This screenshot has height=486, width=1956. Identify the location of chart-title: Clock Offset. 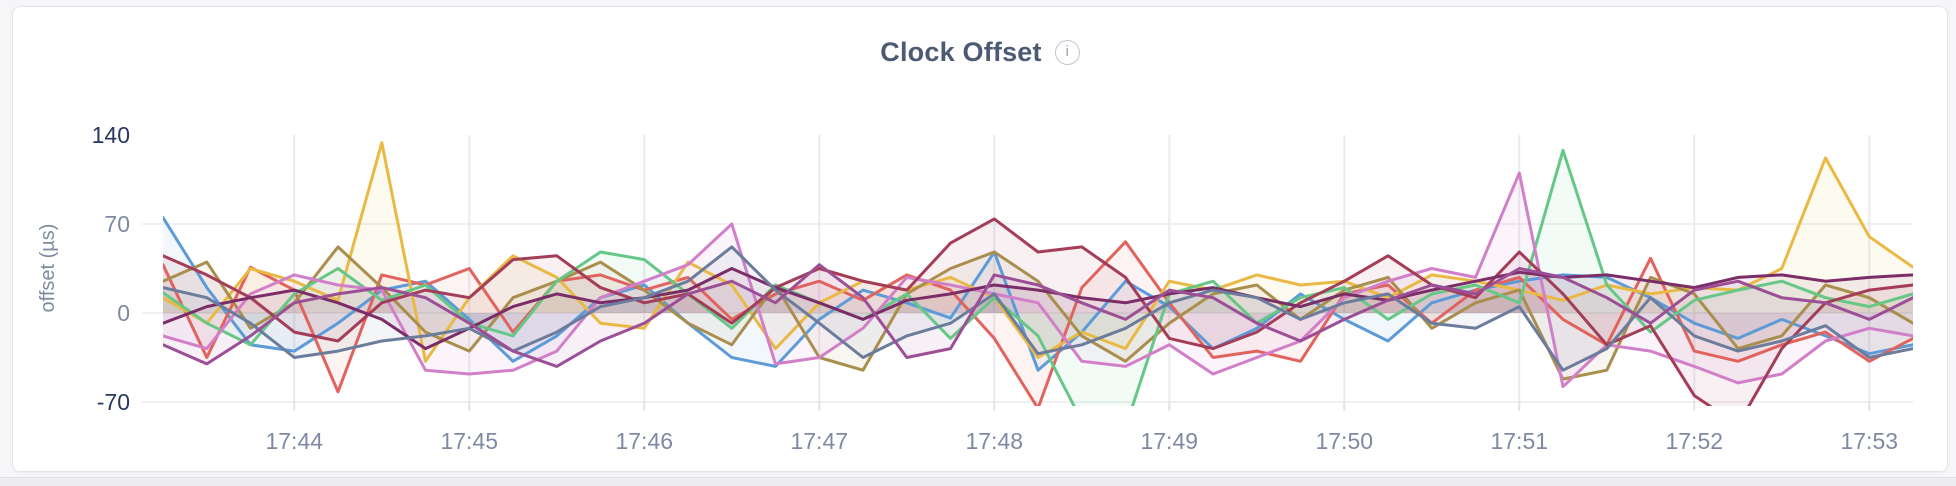
(961, 52).